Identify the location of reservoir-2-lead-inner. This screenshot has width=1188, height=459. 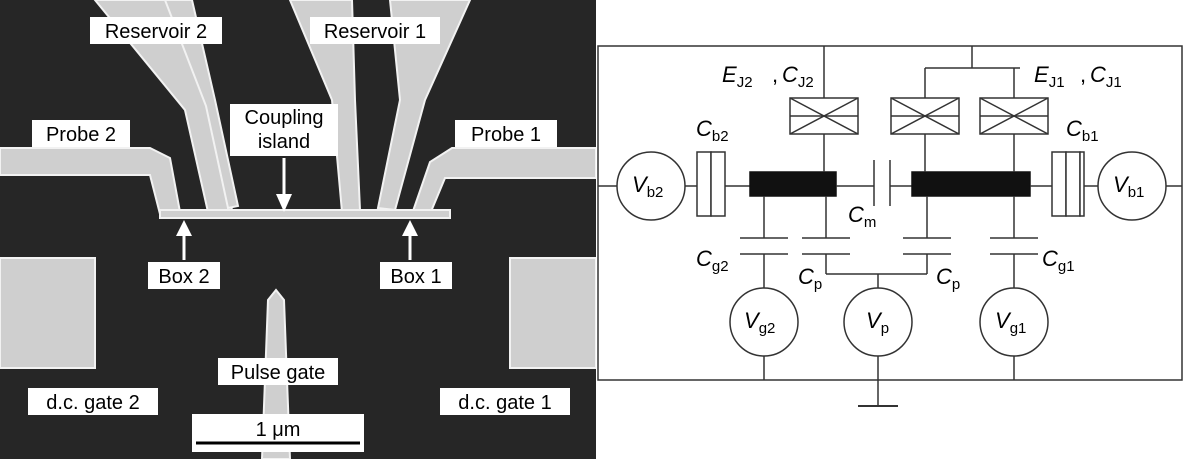
(201, 105).